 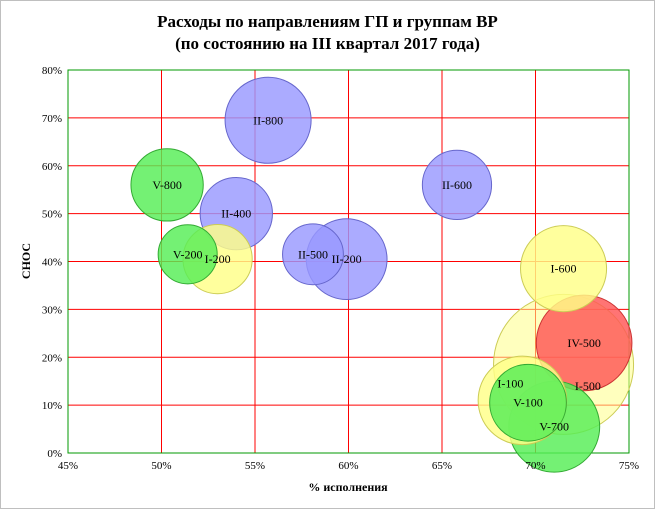 What do you see at coordinates (255, 466) in the screenshot?
I see `x-tick-label: 55%` at bounding box center [255, 466].